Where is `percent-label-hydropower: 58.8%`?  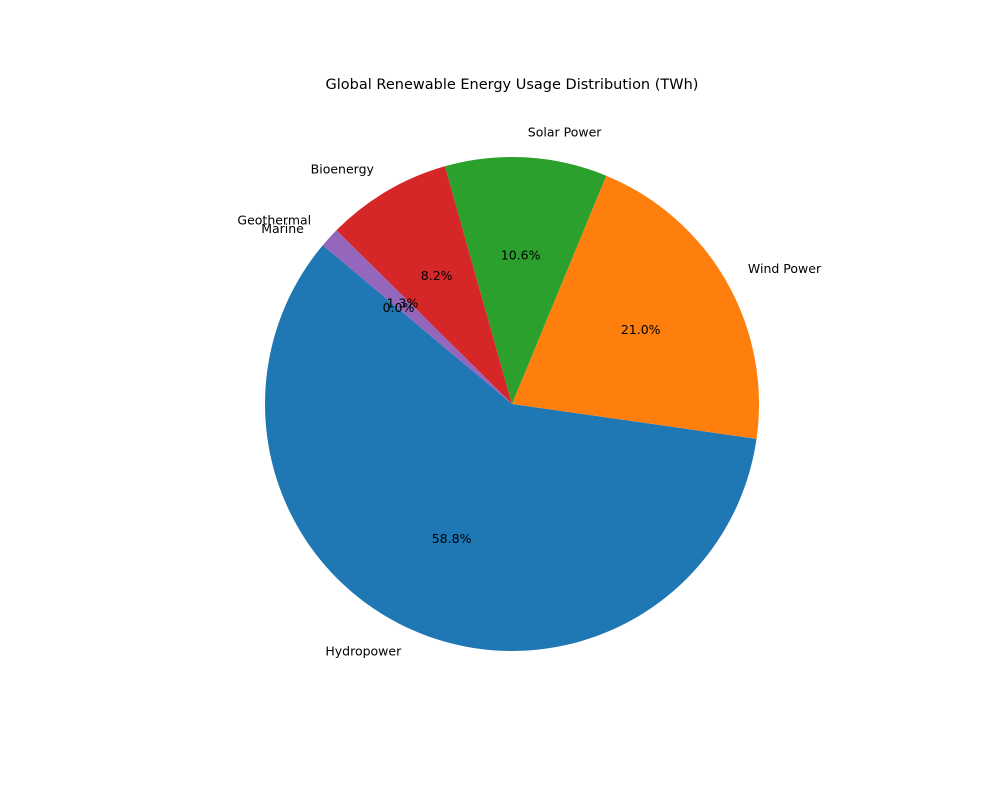
percent-label-hydropower: 58.8% is located at coordinates (452, 538).